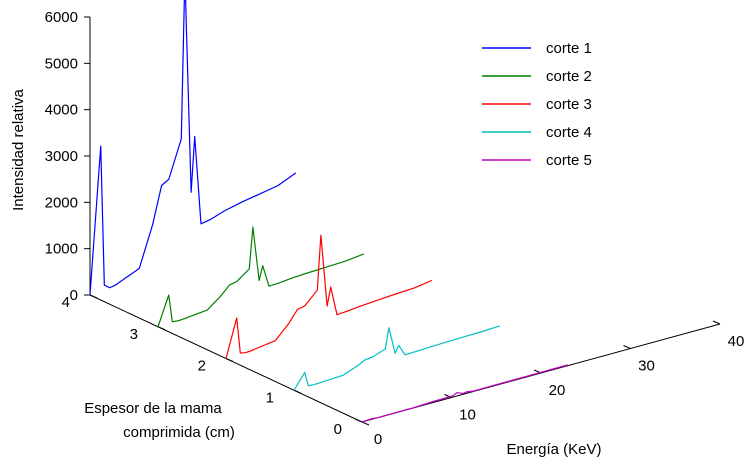  Describe the element at coordinates (553, 449) in the screenshot. I see `x-axis-title: Energía (KeV)` at that location.